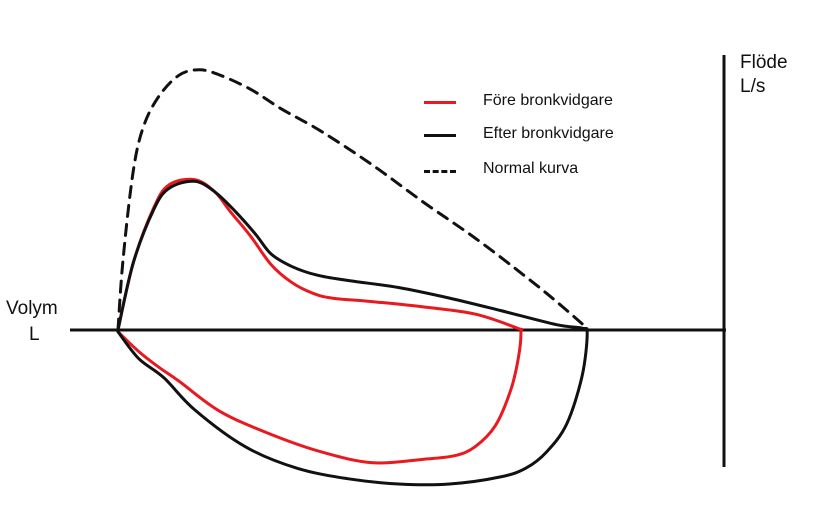  Describe the element at coordinates (34, 334) in the screenshot. I see `x-axis-label-unit: L` at that location.